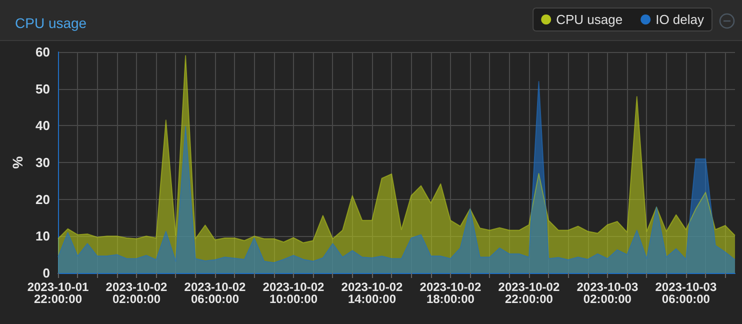 This screenshot has height=324, width=742. Describe the element at coordinates (43, 236) in the screenshot. I see `y-tick-label: 10` at that location.